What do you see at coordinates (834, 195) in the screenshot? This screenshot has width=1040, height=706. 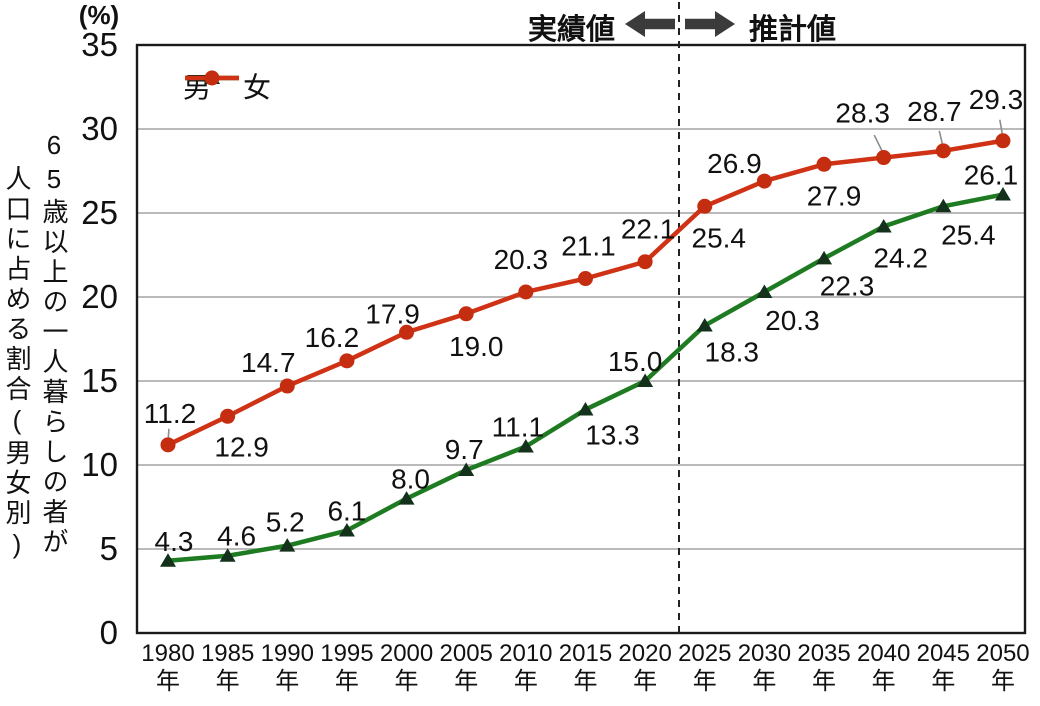 I see `svg-text: 27.9` at bounding box center [834, 195].